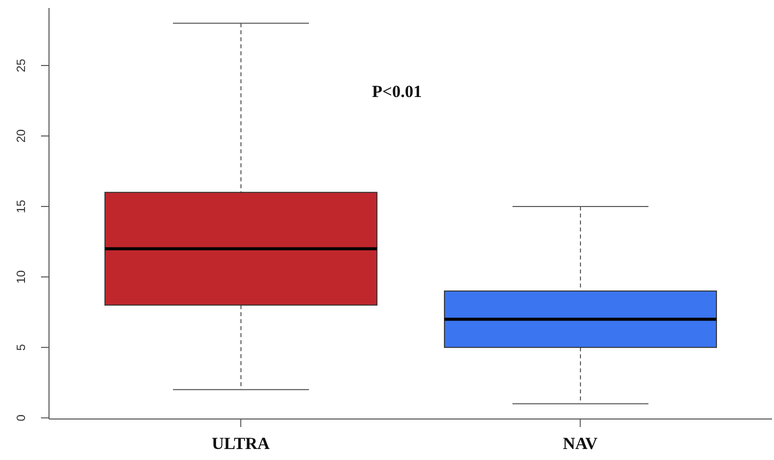 The width and height of the screenshot is (774, 460). What do you see at coordinates (21, 206) in the screenshot?
I see `y-tick-label: 15` at bounding box center [21, 206].